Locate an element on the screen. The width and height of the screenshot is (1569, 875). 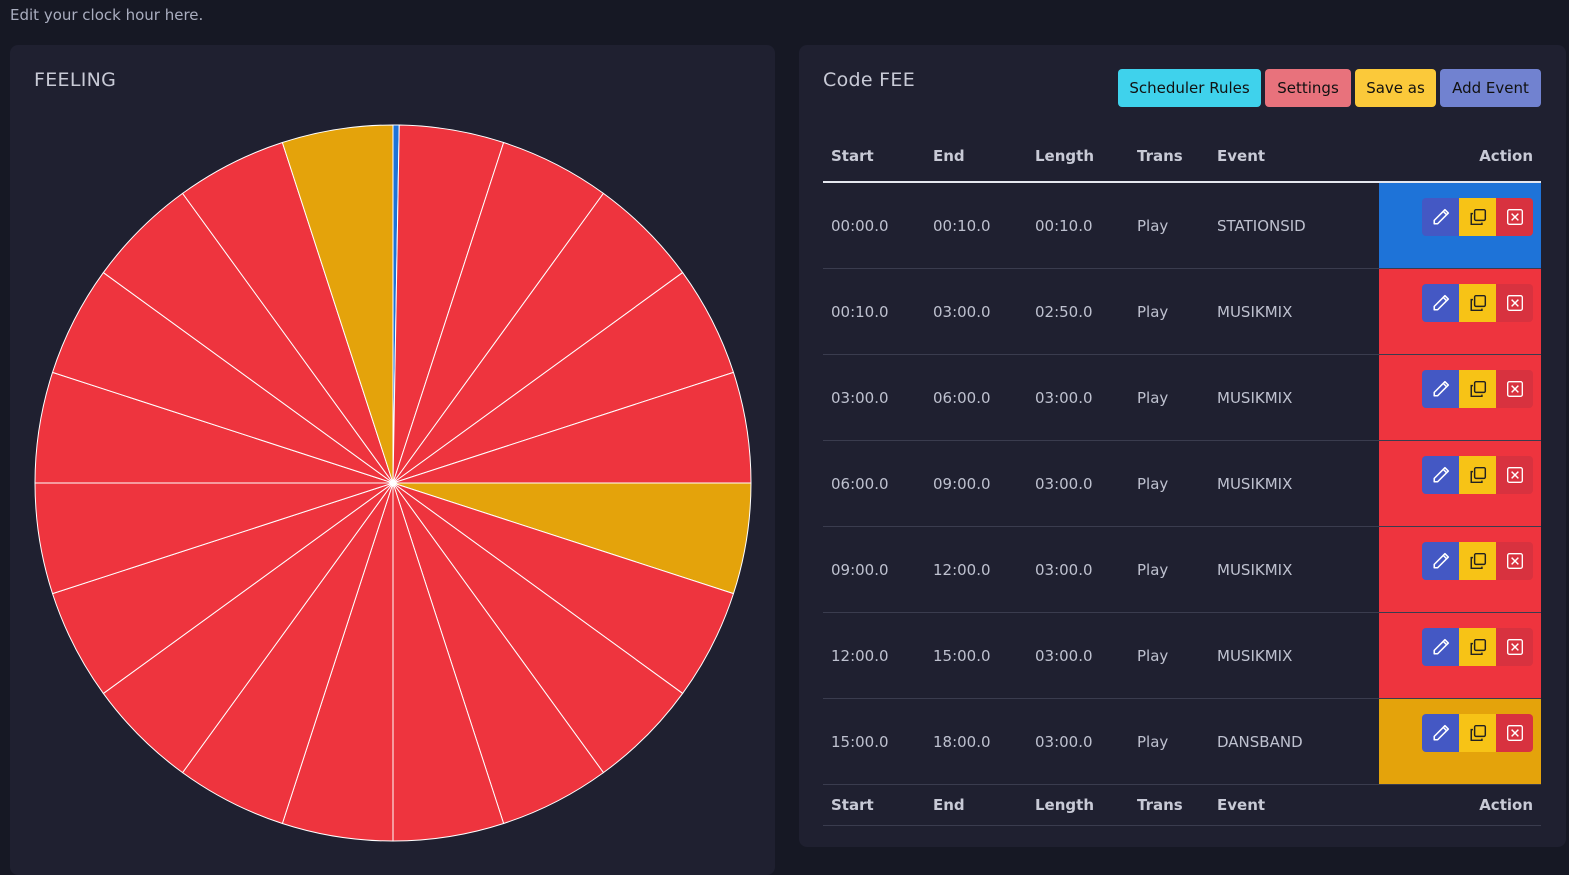
event-length: 02:50.0 is located at coordinates (1078, 311).